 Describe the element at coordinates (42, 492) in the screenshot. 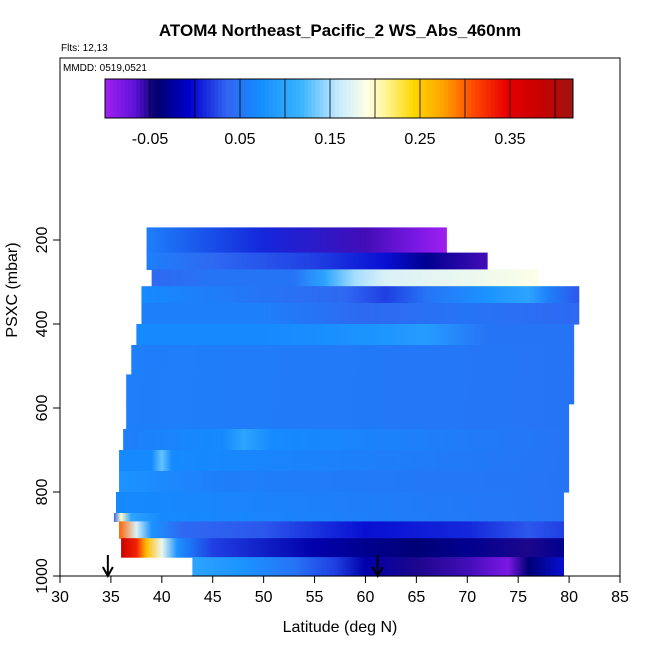

I see `y-tick-label: 800` at that location.